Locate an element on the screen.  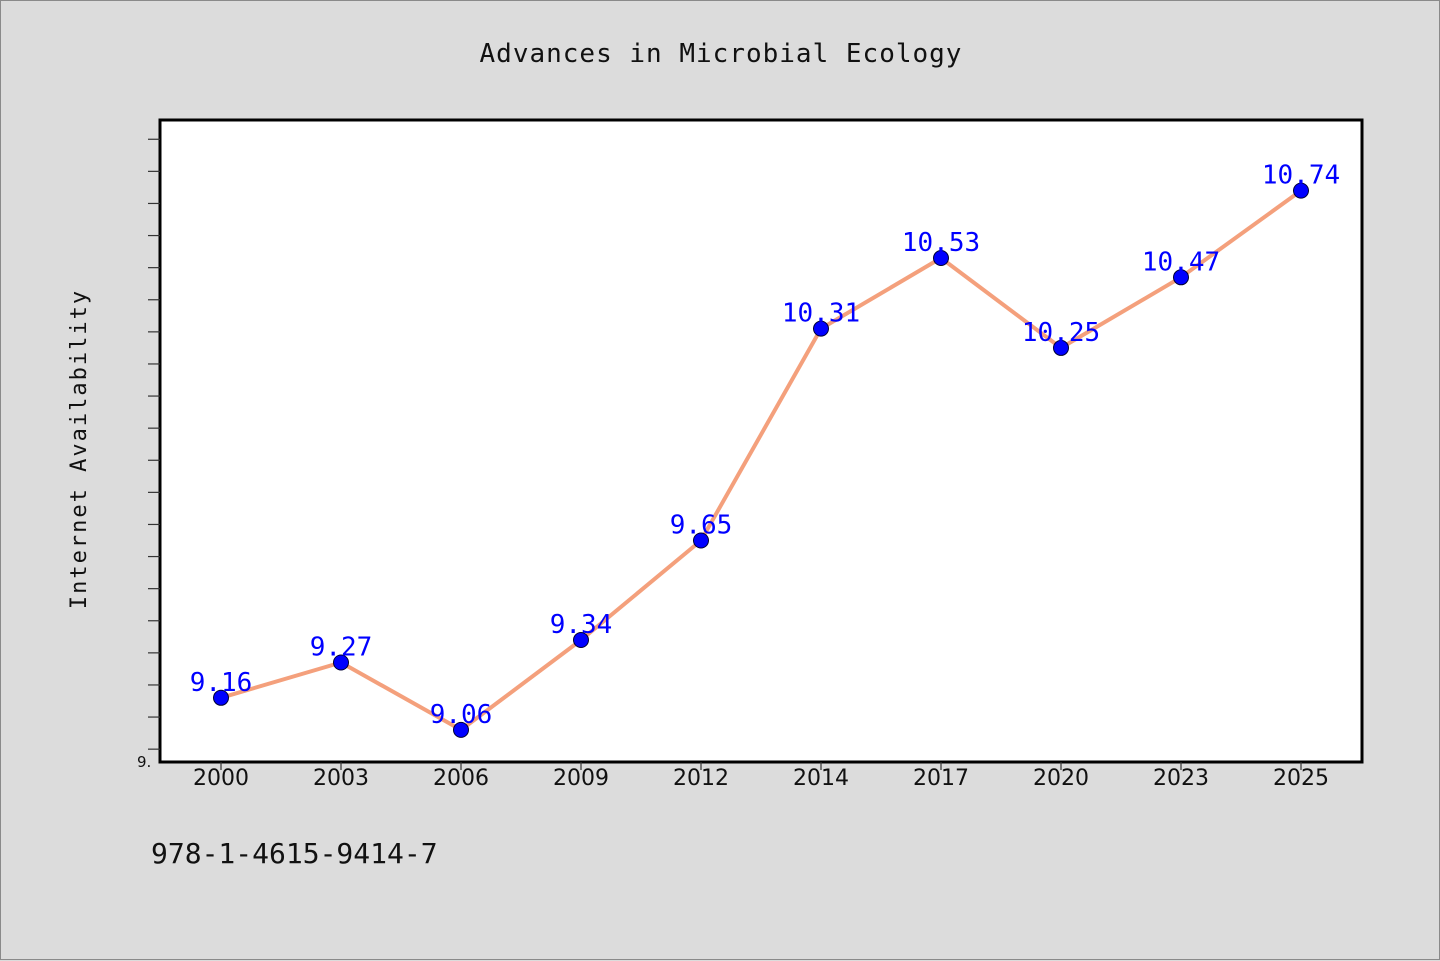
x-tick-label: 2014 is located at coordinates (821, 778).